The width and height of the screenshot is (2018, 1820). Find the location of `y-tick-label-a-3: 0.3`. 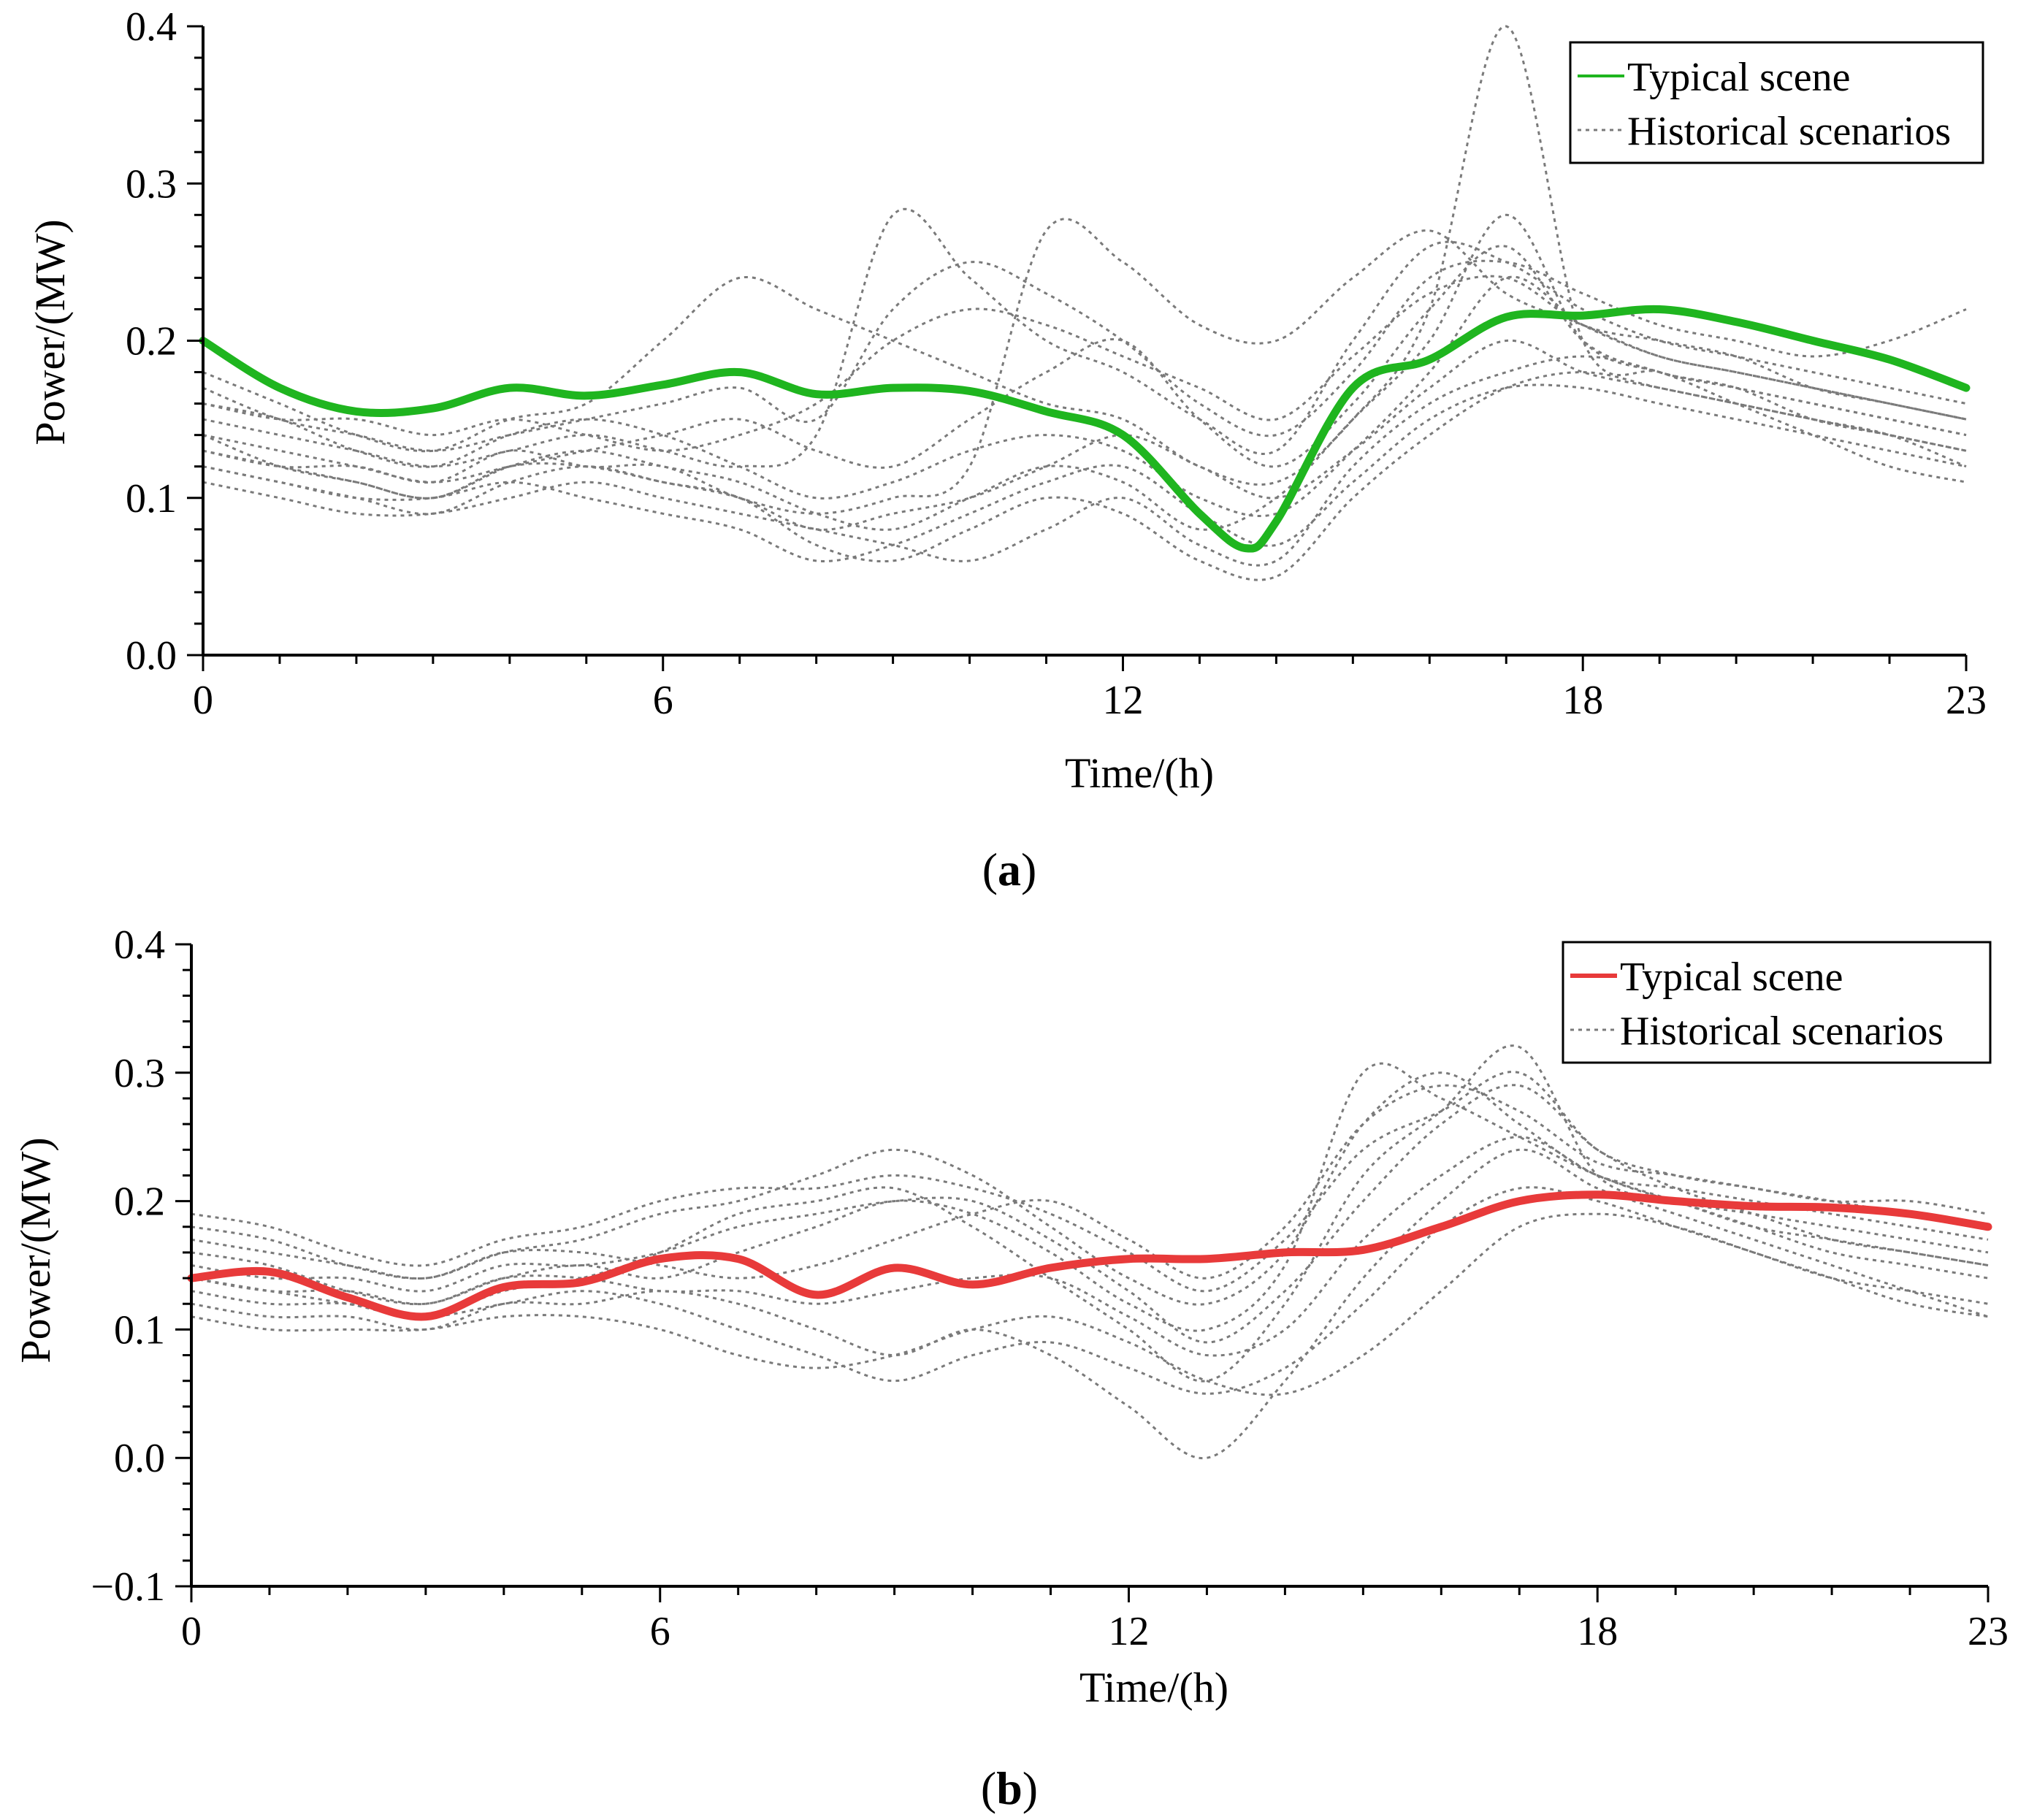

y-tick-label-a-3: 0.3 is located at coordinates (151, 184).